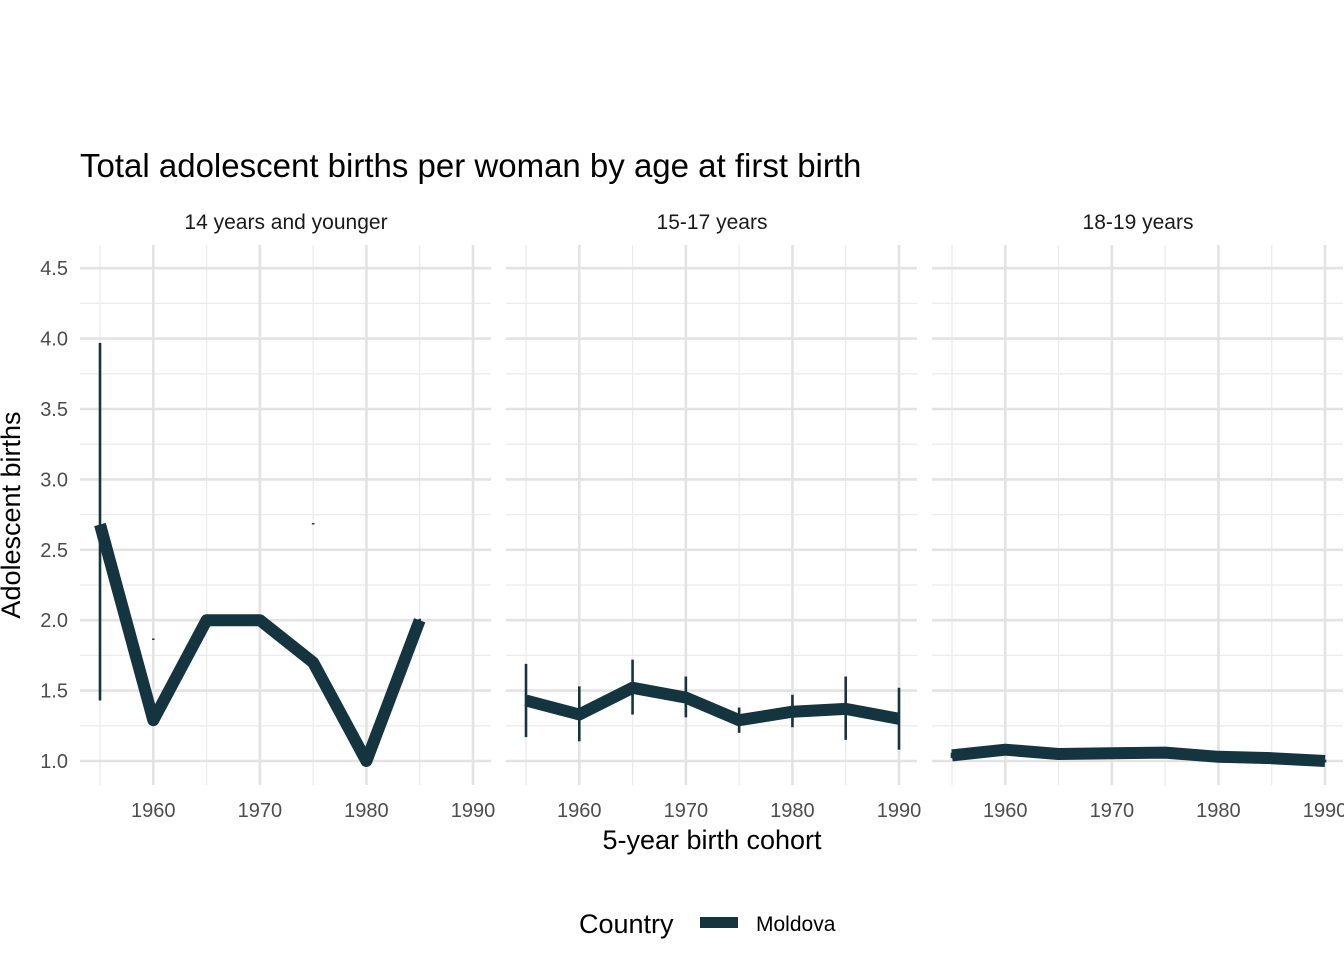 The image size is (1344, 965). Describe the element at coordinates (285, 222) in the screenshot. I see `panel-strip-label: 14 years and younger` at that location.